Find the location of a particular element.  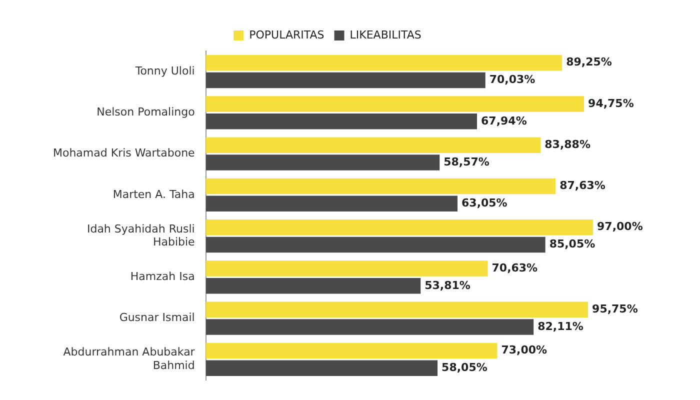

data-label: 87,63% is located at coordinates (583, 185).